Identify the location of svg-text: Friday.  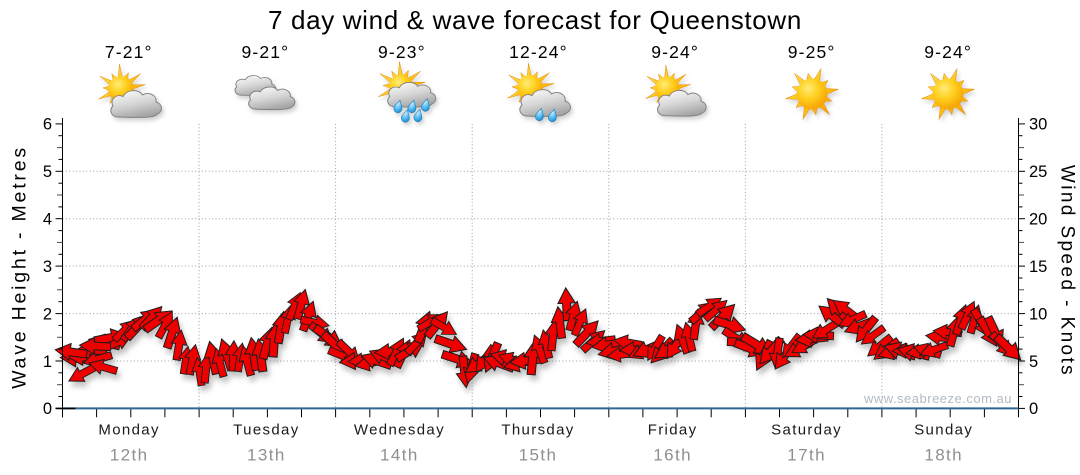
(673, 430).